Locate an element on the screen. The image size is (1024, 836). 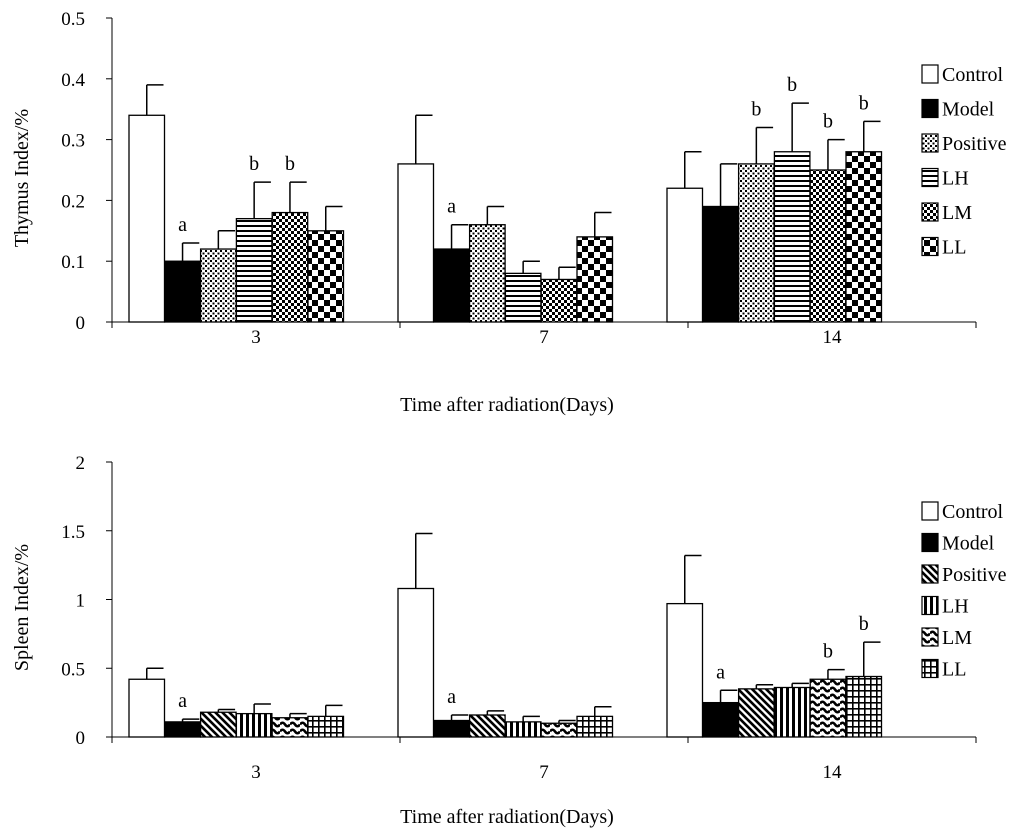
spleen-legend: Control Model Positive LH LM LL is located at coordinates (964, 591).